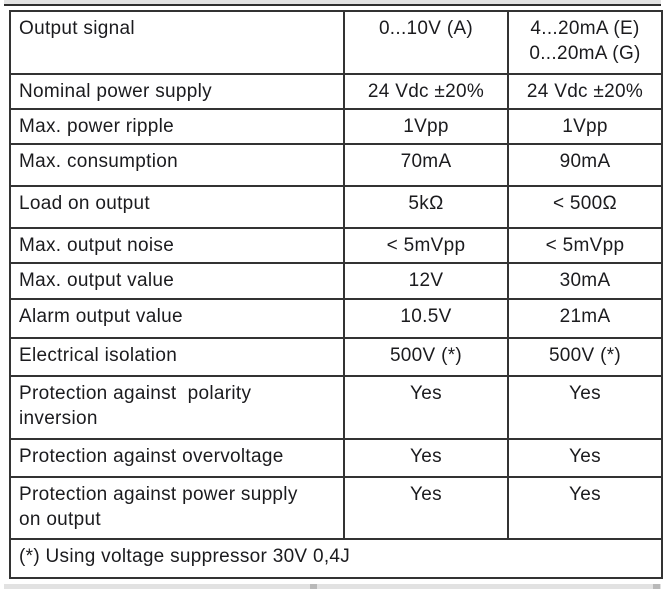  What do you see at coordinates (585, 207) in the screenshot?
I see `value-eg-cell: < 500Ω` at bounding box center [585, 207].